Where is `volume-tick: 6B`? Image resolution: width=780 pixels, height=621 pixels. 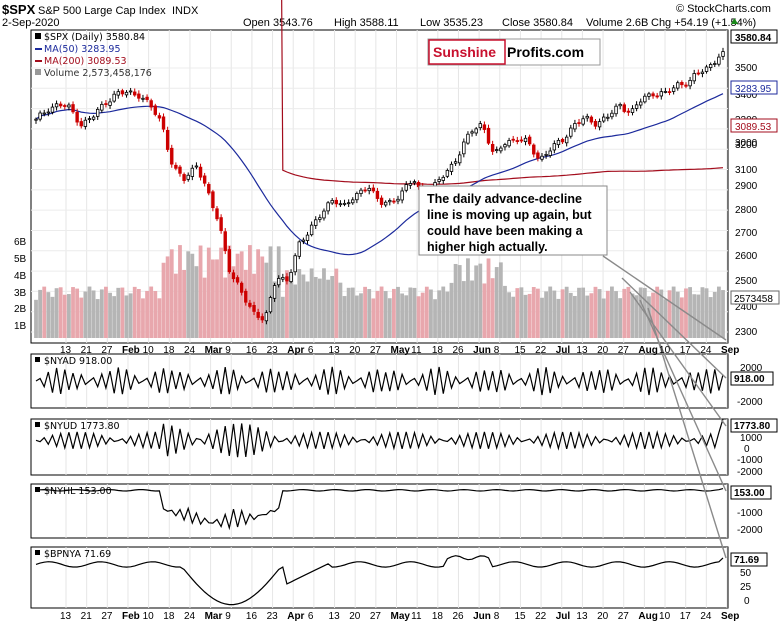 volume-tick: 6B is located at coordinates (20, 242).